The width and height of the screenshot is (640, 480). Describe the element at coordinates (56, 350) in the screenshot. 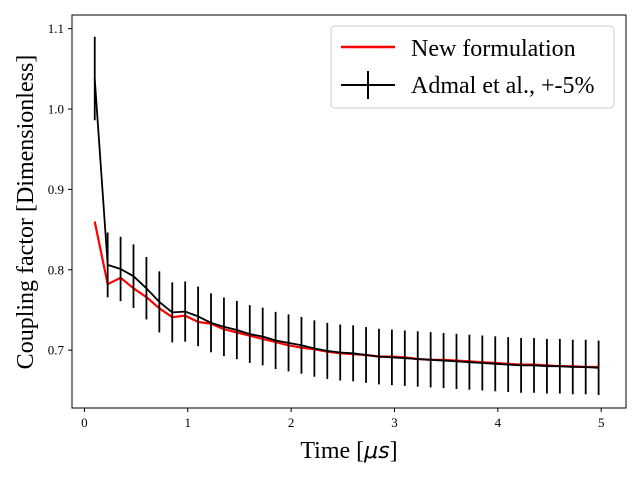

I see `y-tick-label: 0.7` at that location.